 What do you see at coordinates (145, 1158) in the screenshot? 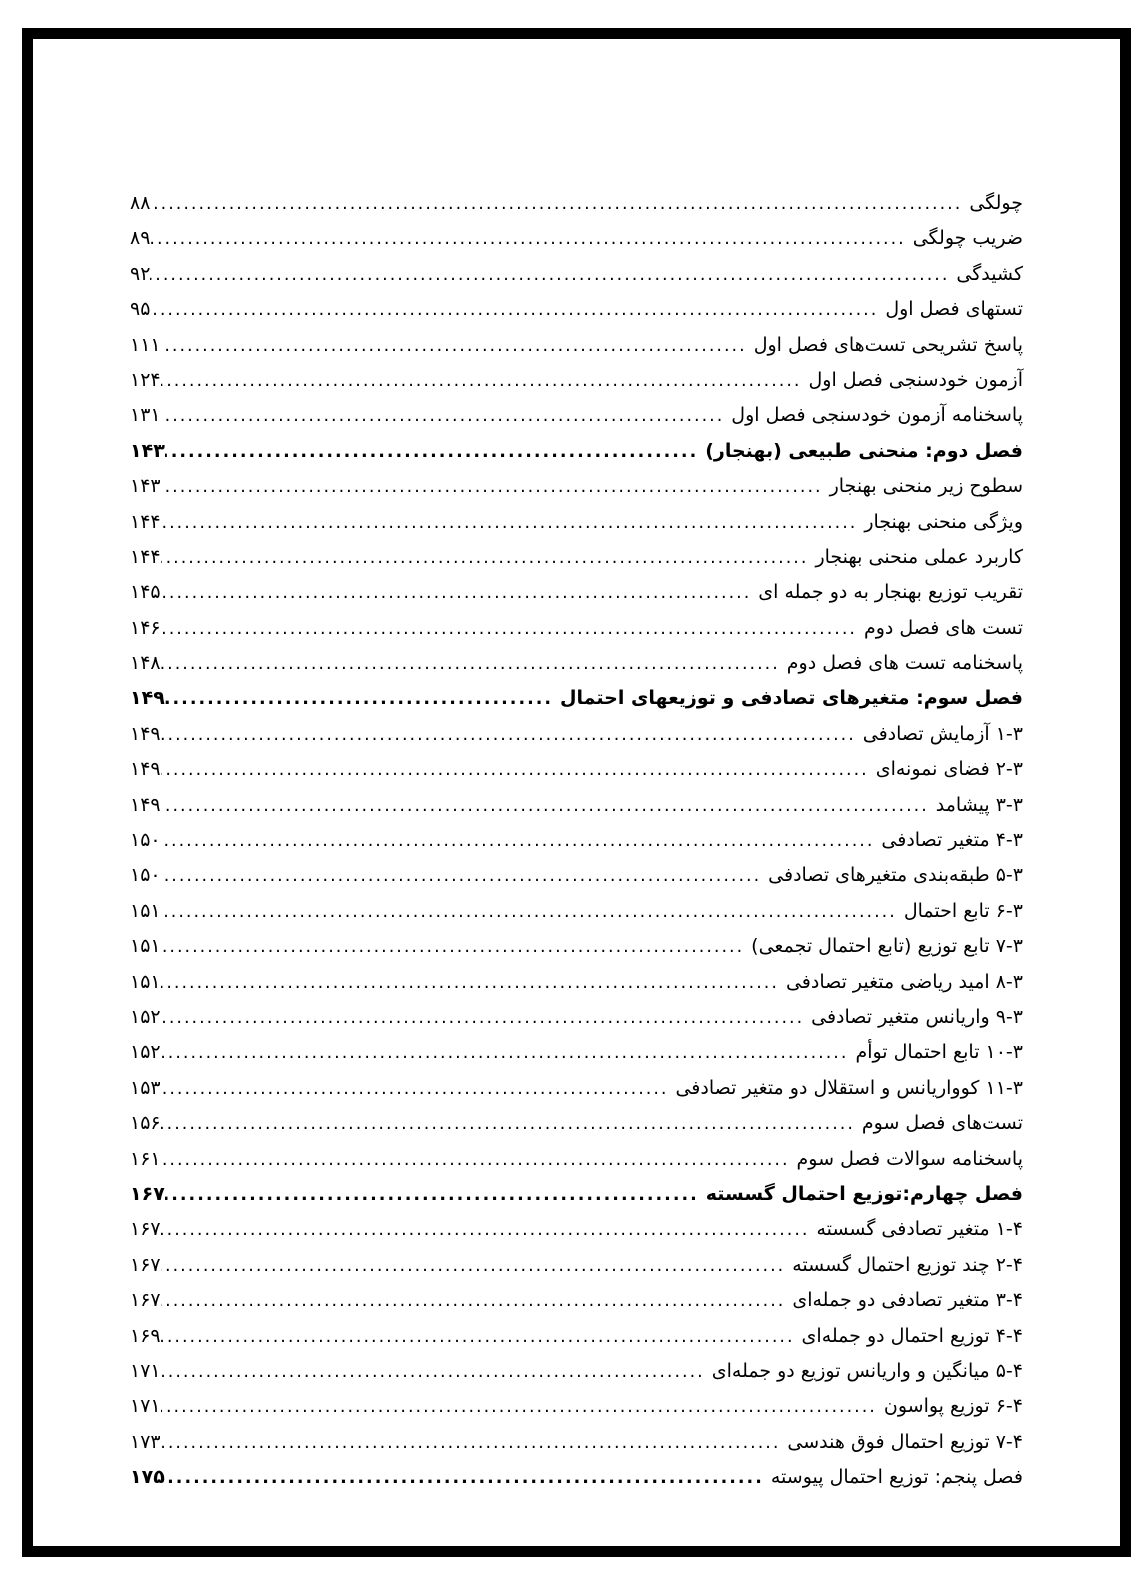
I see `toc-entry-page-number: ۱۶۱` at bounding box center [145, 1158].